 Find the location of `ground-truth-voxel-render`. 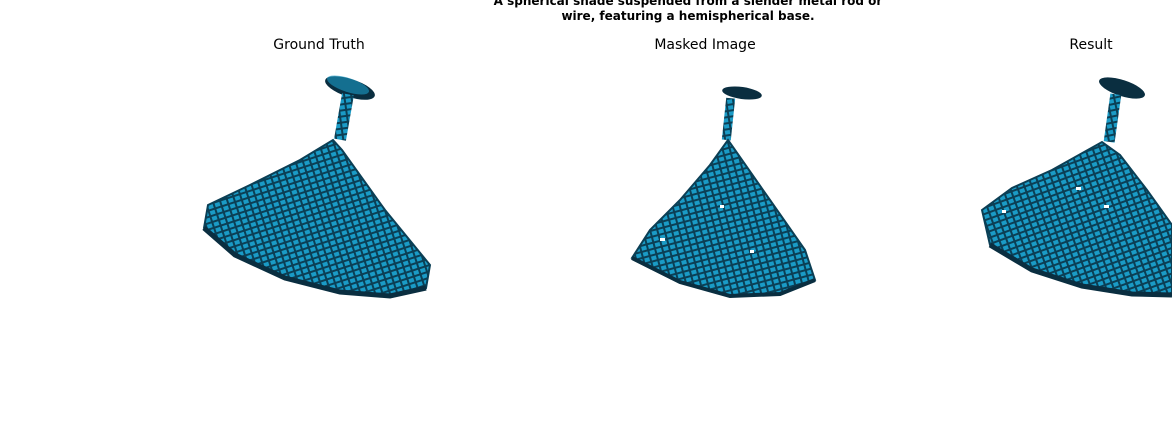

ground-truth-voxel-render is located at coordinates (317, 187).